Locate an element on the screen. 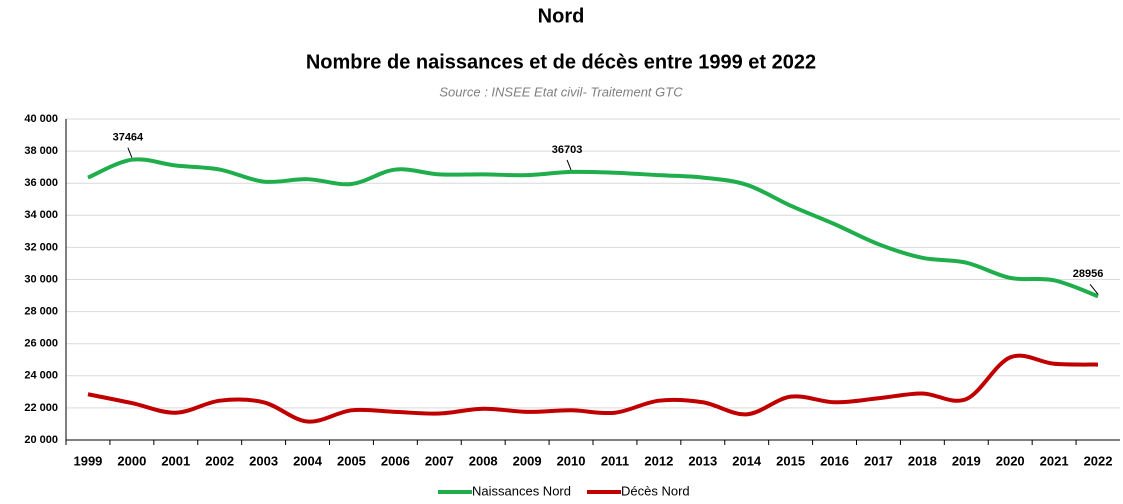 This screenshot has height=504, width=1123. x-tick-label: 2022 is located at coordinates (1098, 460).